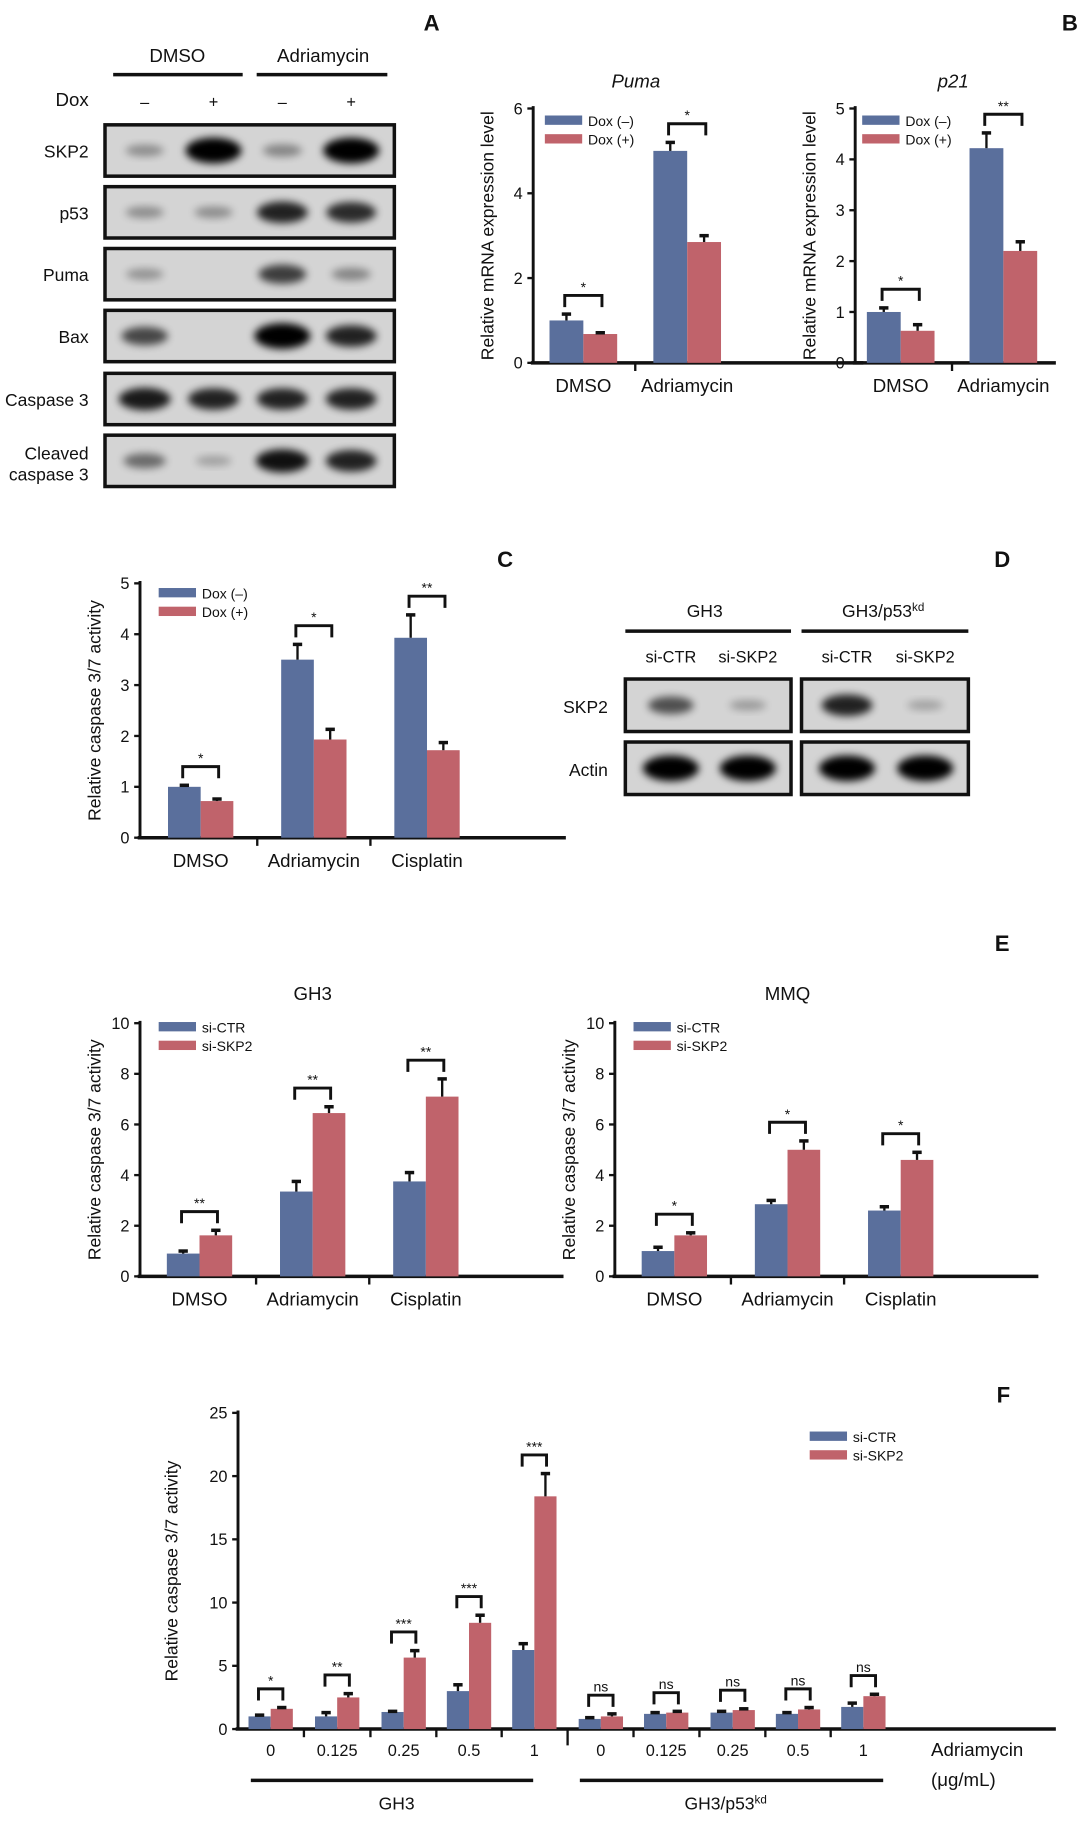 The height and width of the screenshot is (1824, 1092). I want to click on blot-row-label: Caspase 3, so click(47, 400).